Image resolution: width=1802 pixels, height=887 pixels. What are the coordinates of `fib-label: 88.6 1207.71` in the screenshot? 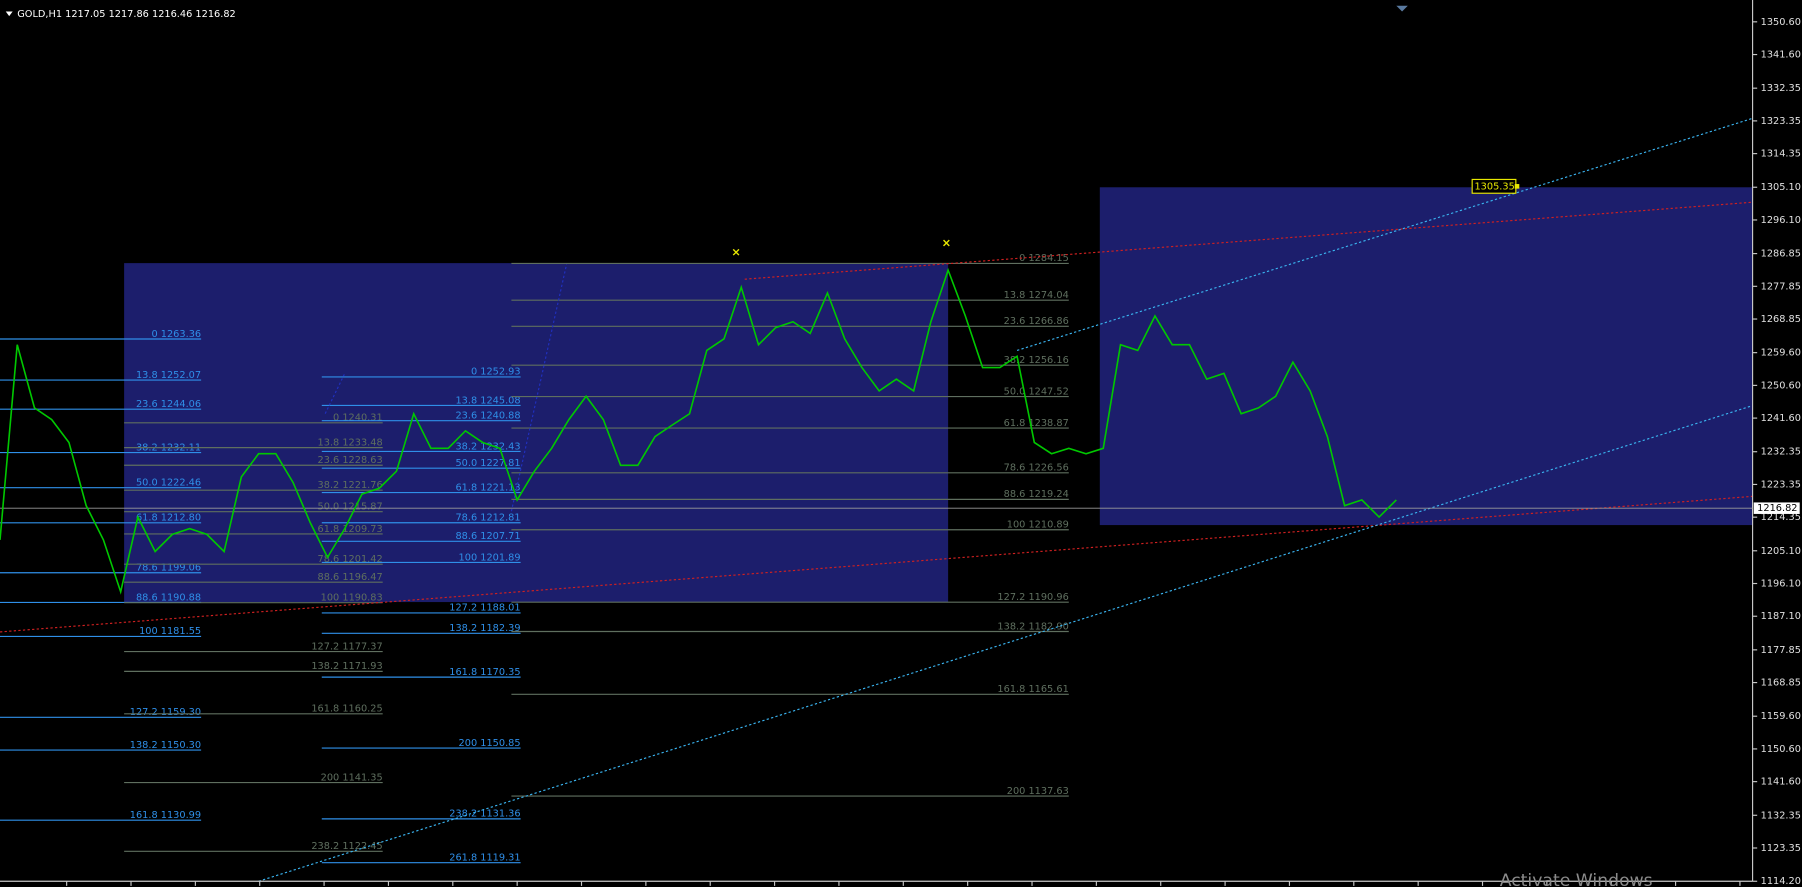 It's located at (487, 536).